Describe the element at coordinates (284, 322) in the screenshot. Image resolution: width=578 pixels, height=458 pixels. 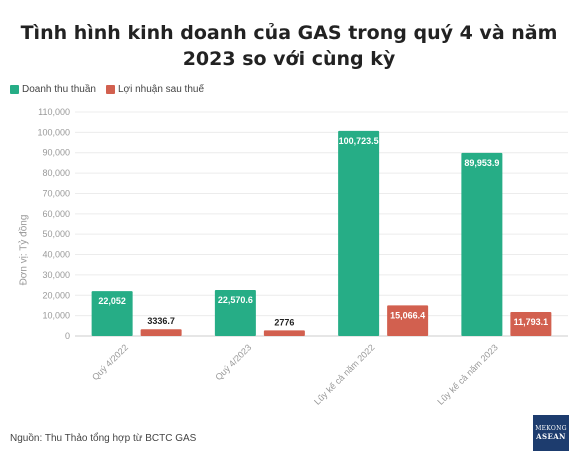
I see `data-label: 2776` at that location.